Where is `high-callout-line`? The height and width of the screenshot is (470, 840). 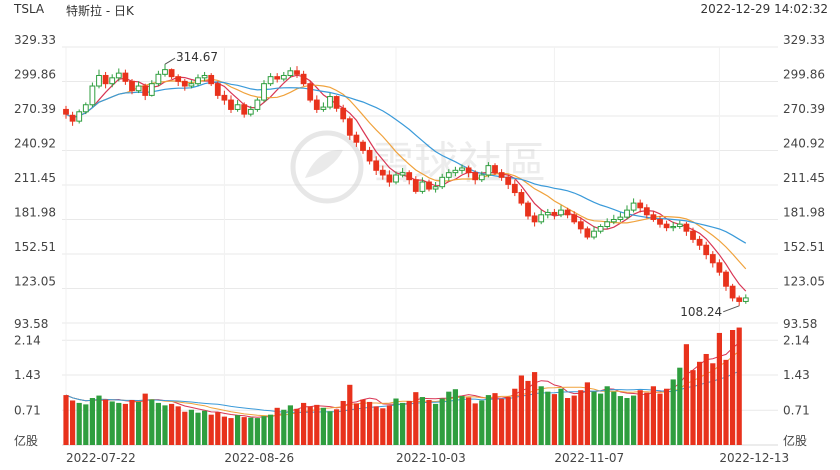
high-callout-line is located at coordinates (170, 61).